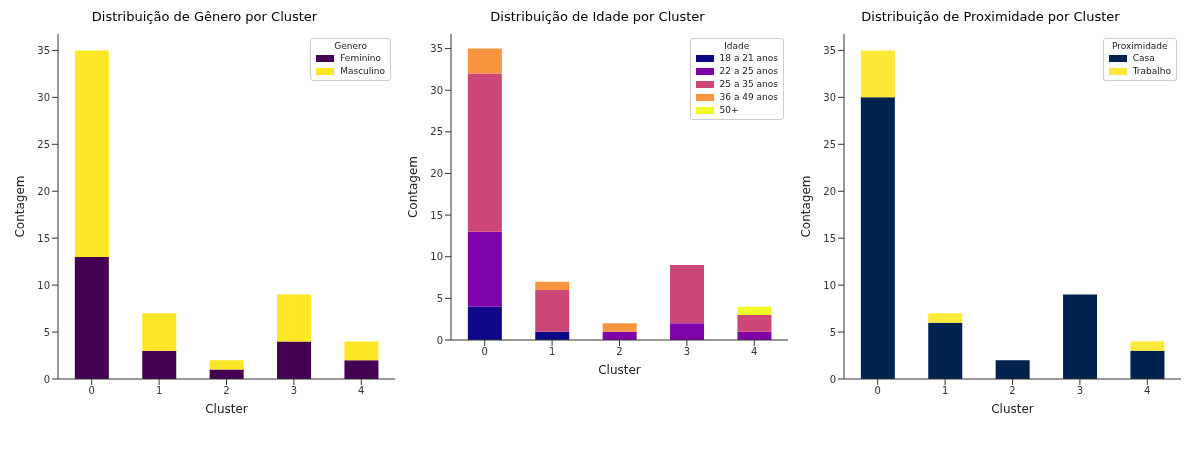 This screenshot has width=1197, height=468. Describe the element at coordinates (1151, 71) in the screenshot. I see `legend-label: Trabalho` at that location.